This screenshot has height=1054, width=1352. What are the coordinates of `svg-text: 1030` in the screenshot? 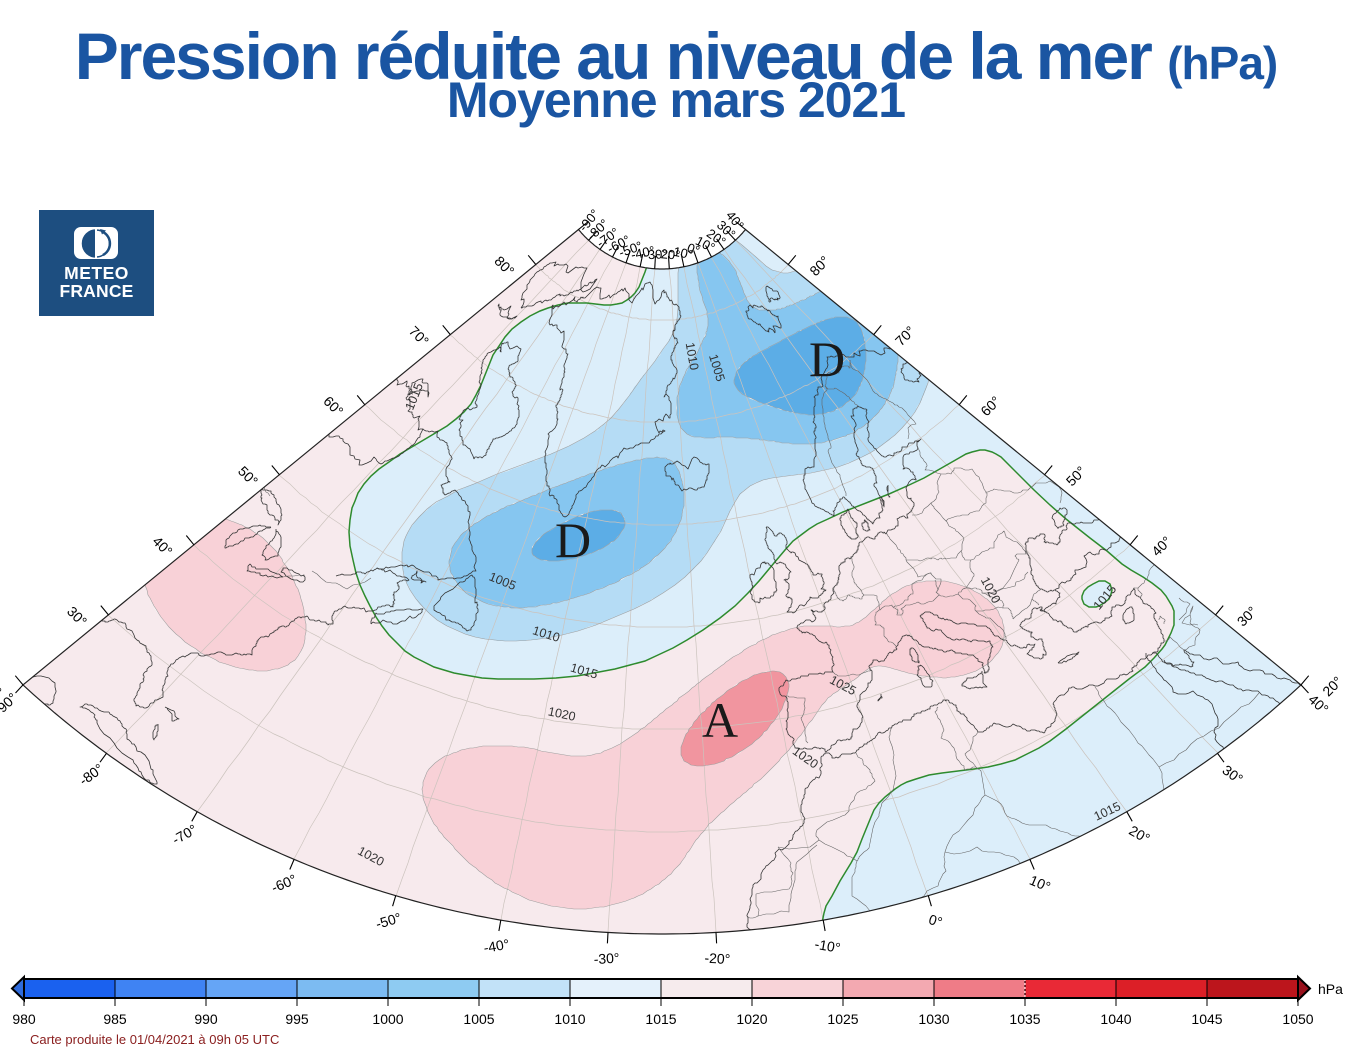 It's located at (933, 1019).